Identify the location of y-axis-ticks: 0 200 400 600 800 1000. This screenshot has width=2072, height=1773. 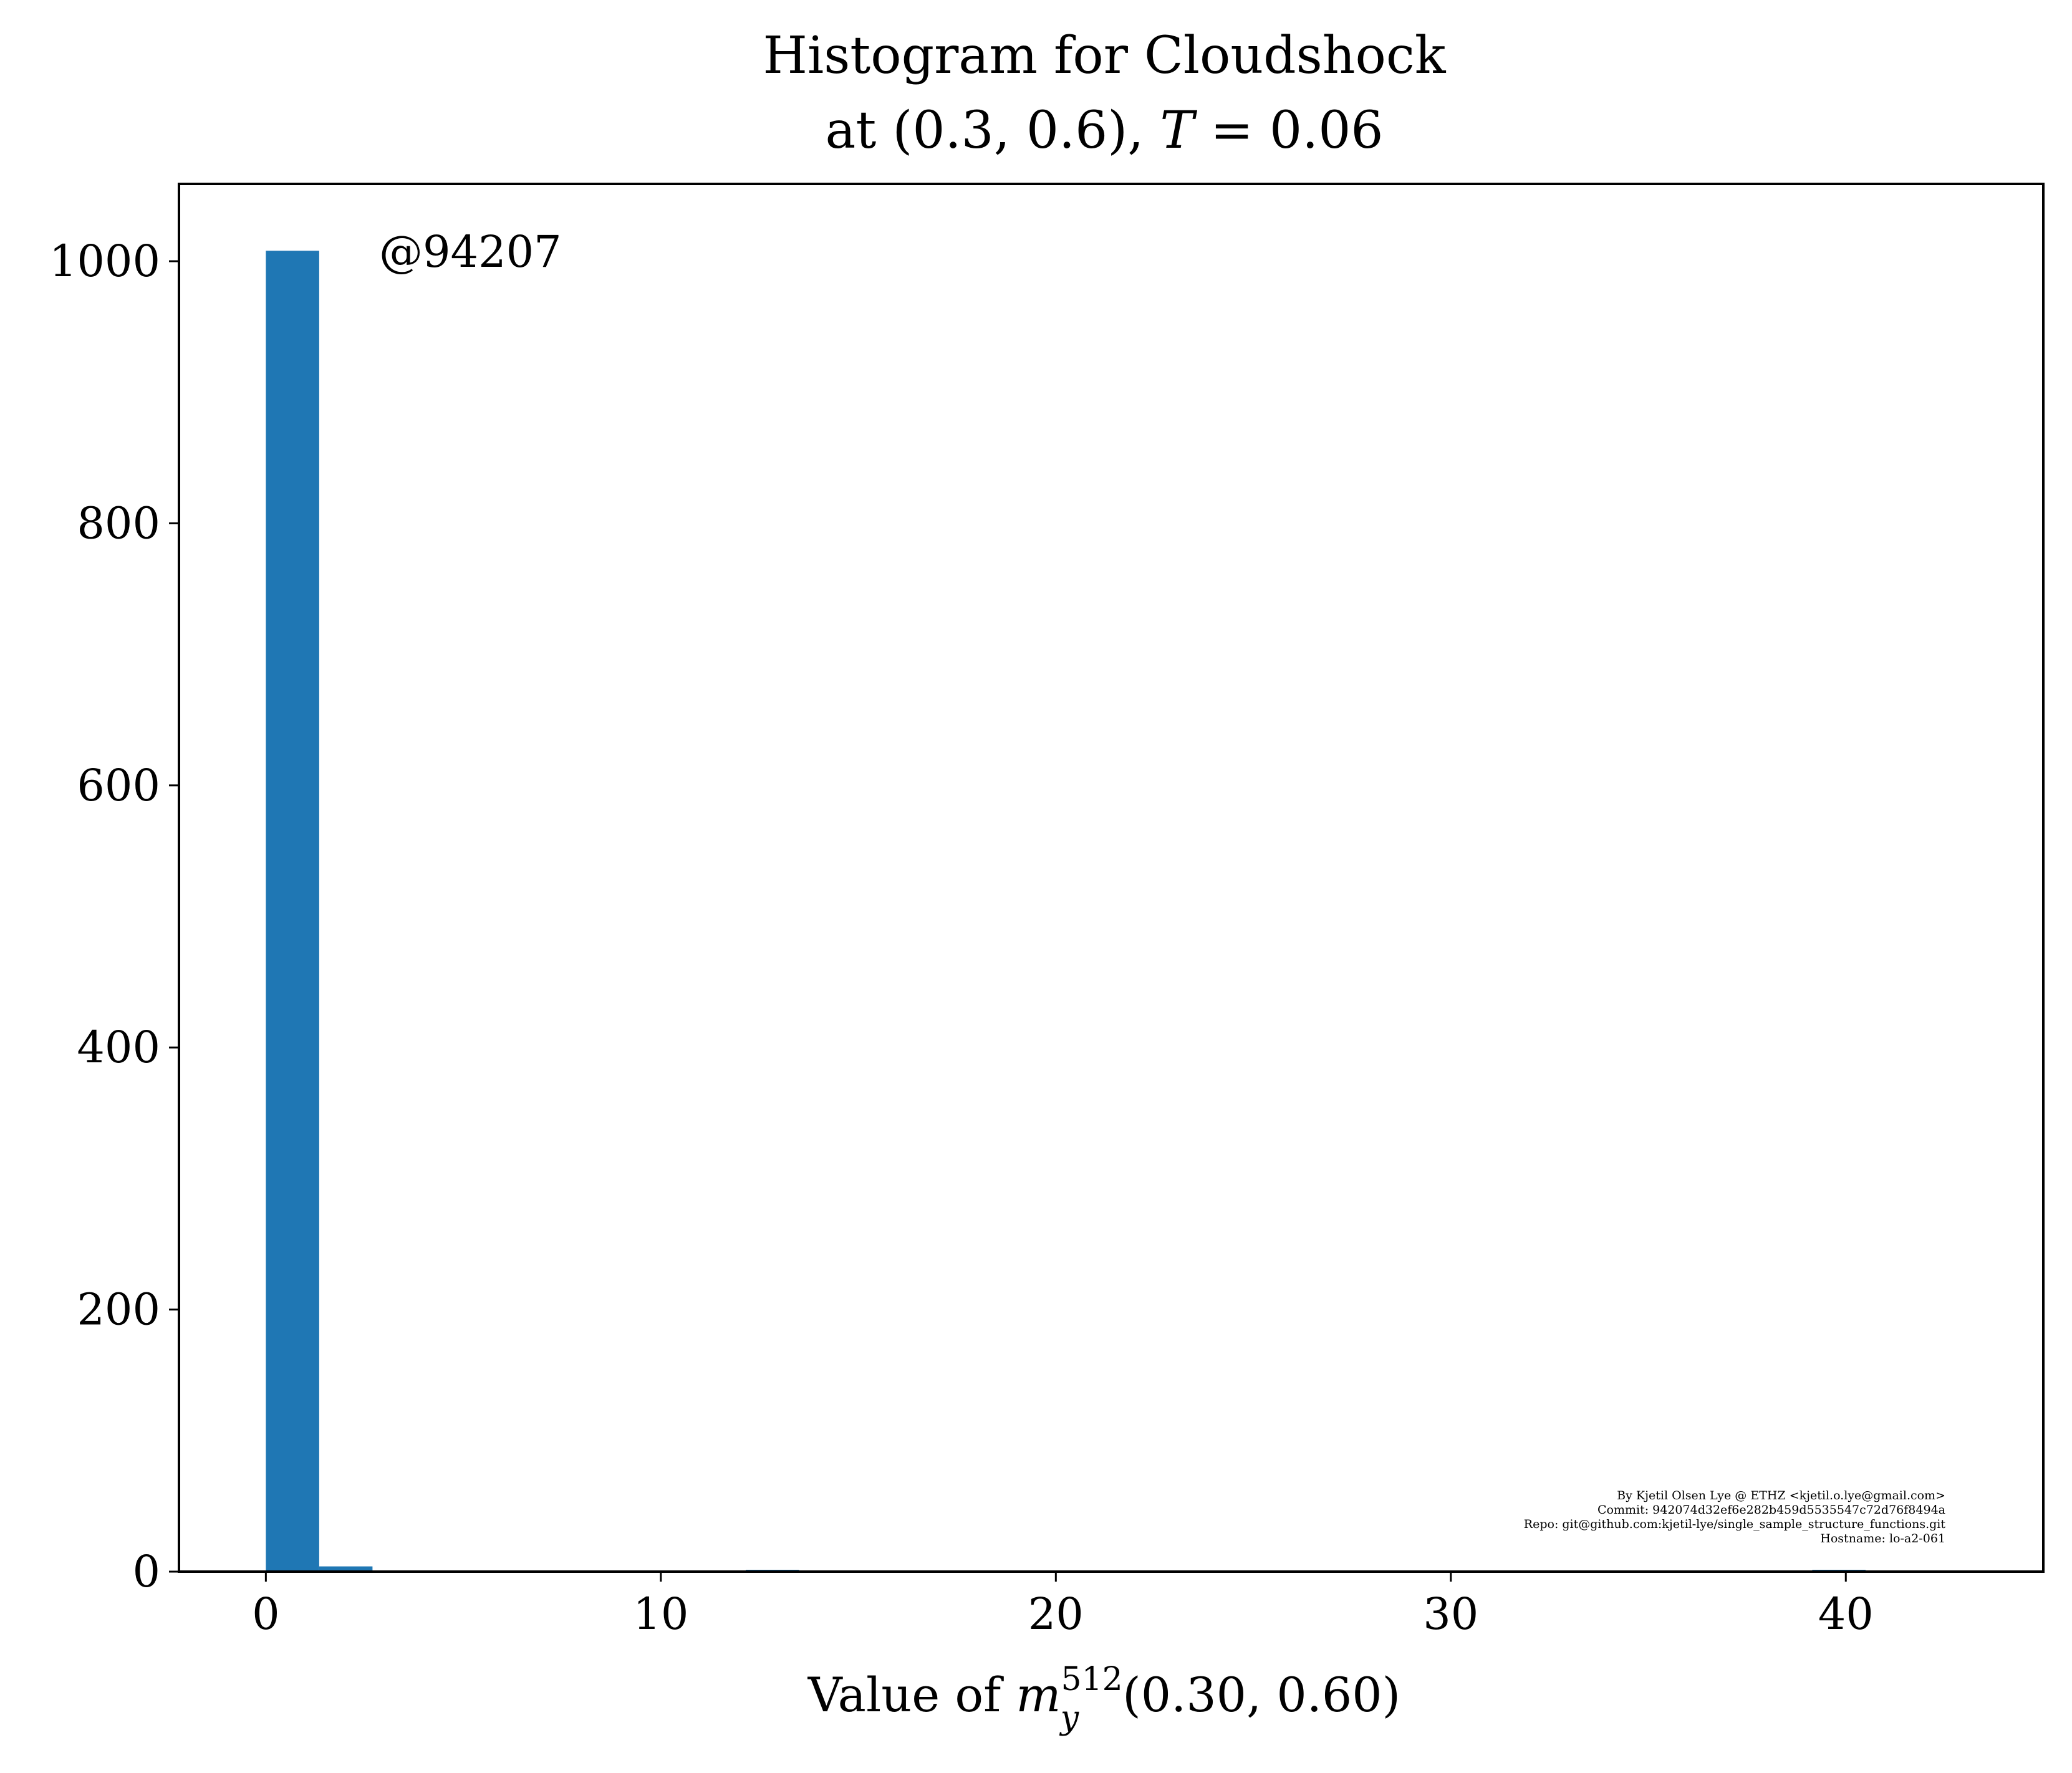
(114, 916).